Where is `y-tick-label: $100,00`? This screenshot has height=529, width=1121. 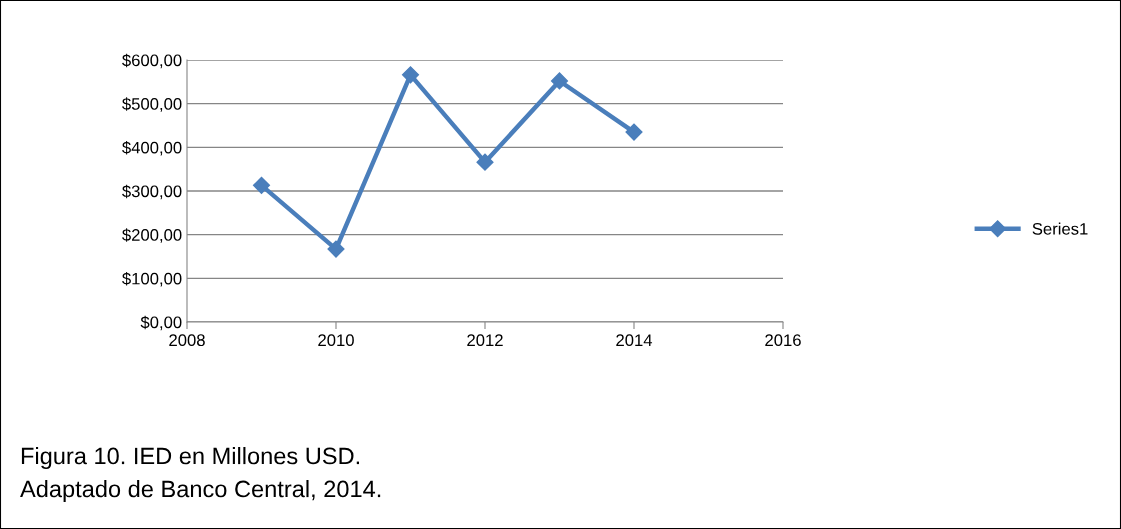
y-tick-label: $100,00 is located at coordinates (152, 279).